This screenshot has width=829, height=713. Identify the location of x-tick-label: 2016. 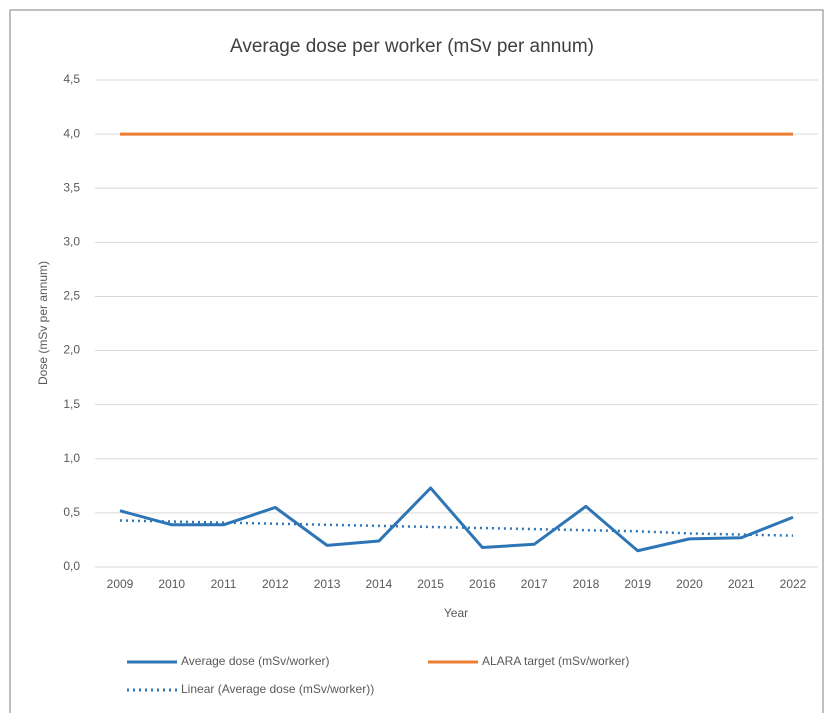
(482, 584).